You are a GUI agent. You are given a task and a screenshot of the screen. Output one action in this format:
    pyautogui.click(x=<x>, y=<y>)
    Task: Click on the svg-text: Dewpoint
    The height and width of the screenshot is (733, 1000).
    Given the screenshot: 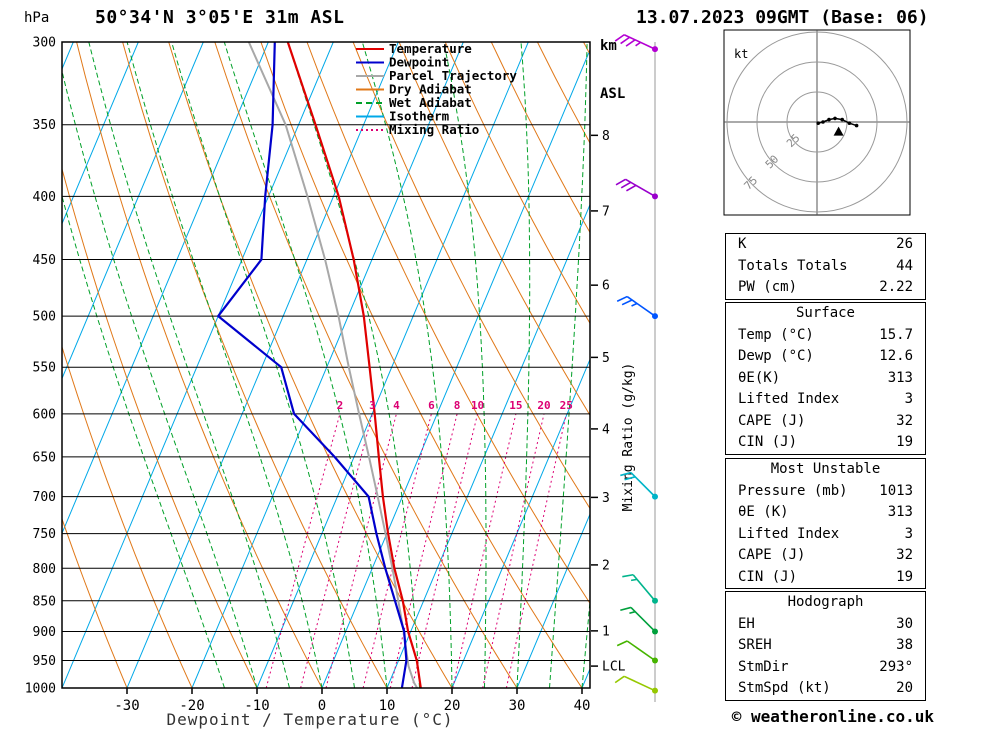 What is the action you would take?
    pyautogui.click(x=419, y=62)
    